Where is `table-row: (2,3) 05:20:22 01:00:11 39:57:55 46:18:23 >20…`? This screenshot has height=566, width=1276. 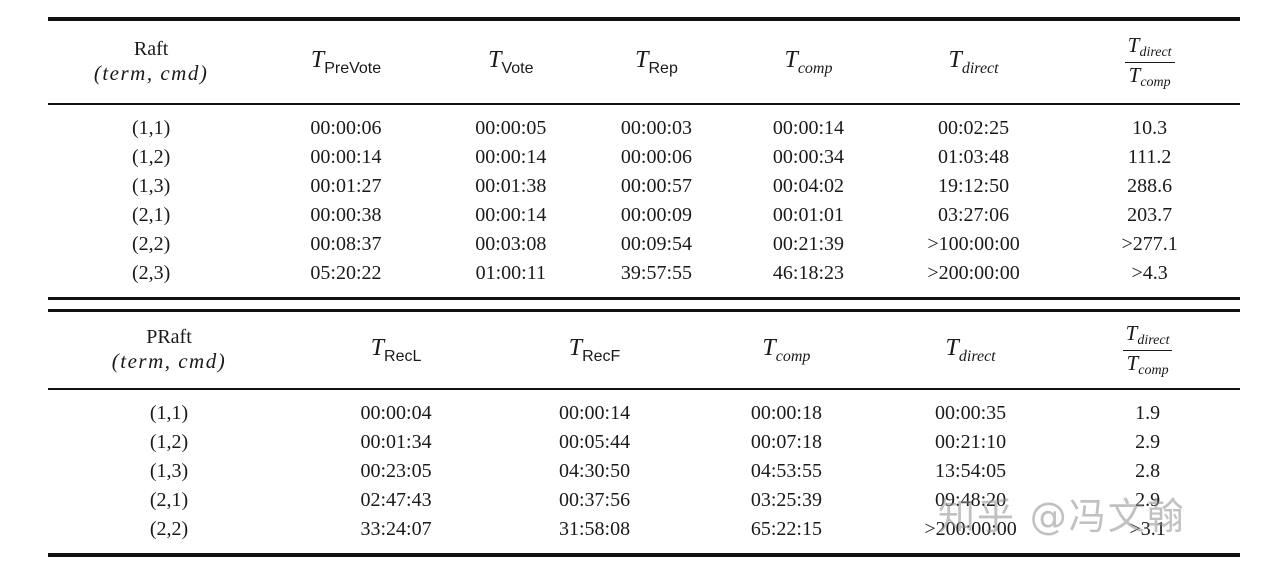 table-row: (2,3) 05:20:22 01:00:11 39:57:55 46:18:23 >20… is located at coordinates (644, 273).